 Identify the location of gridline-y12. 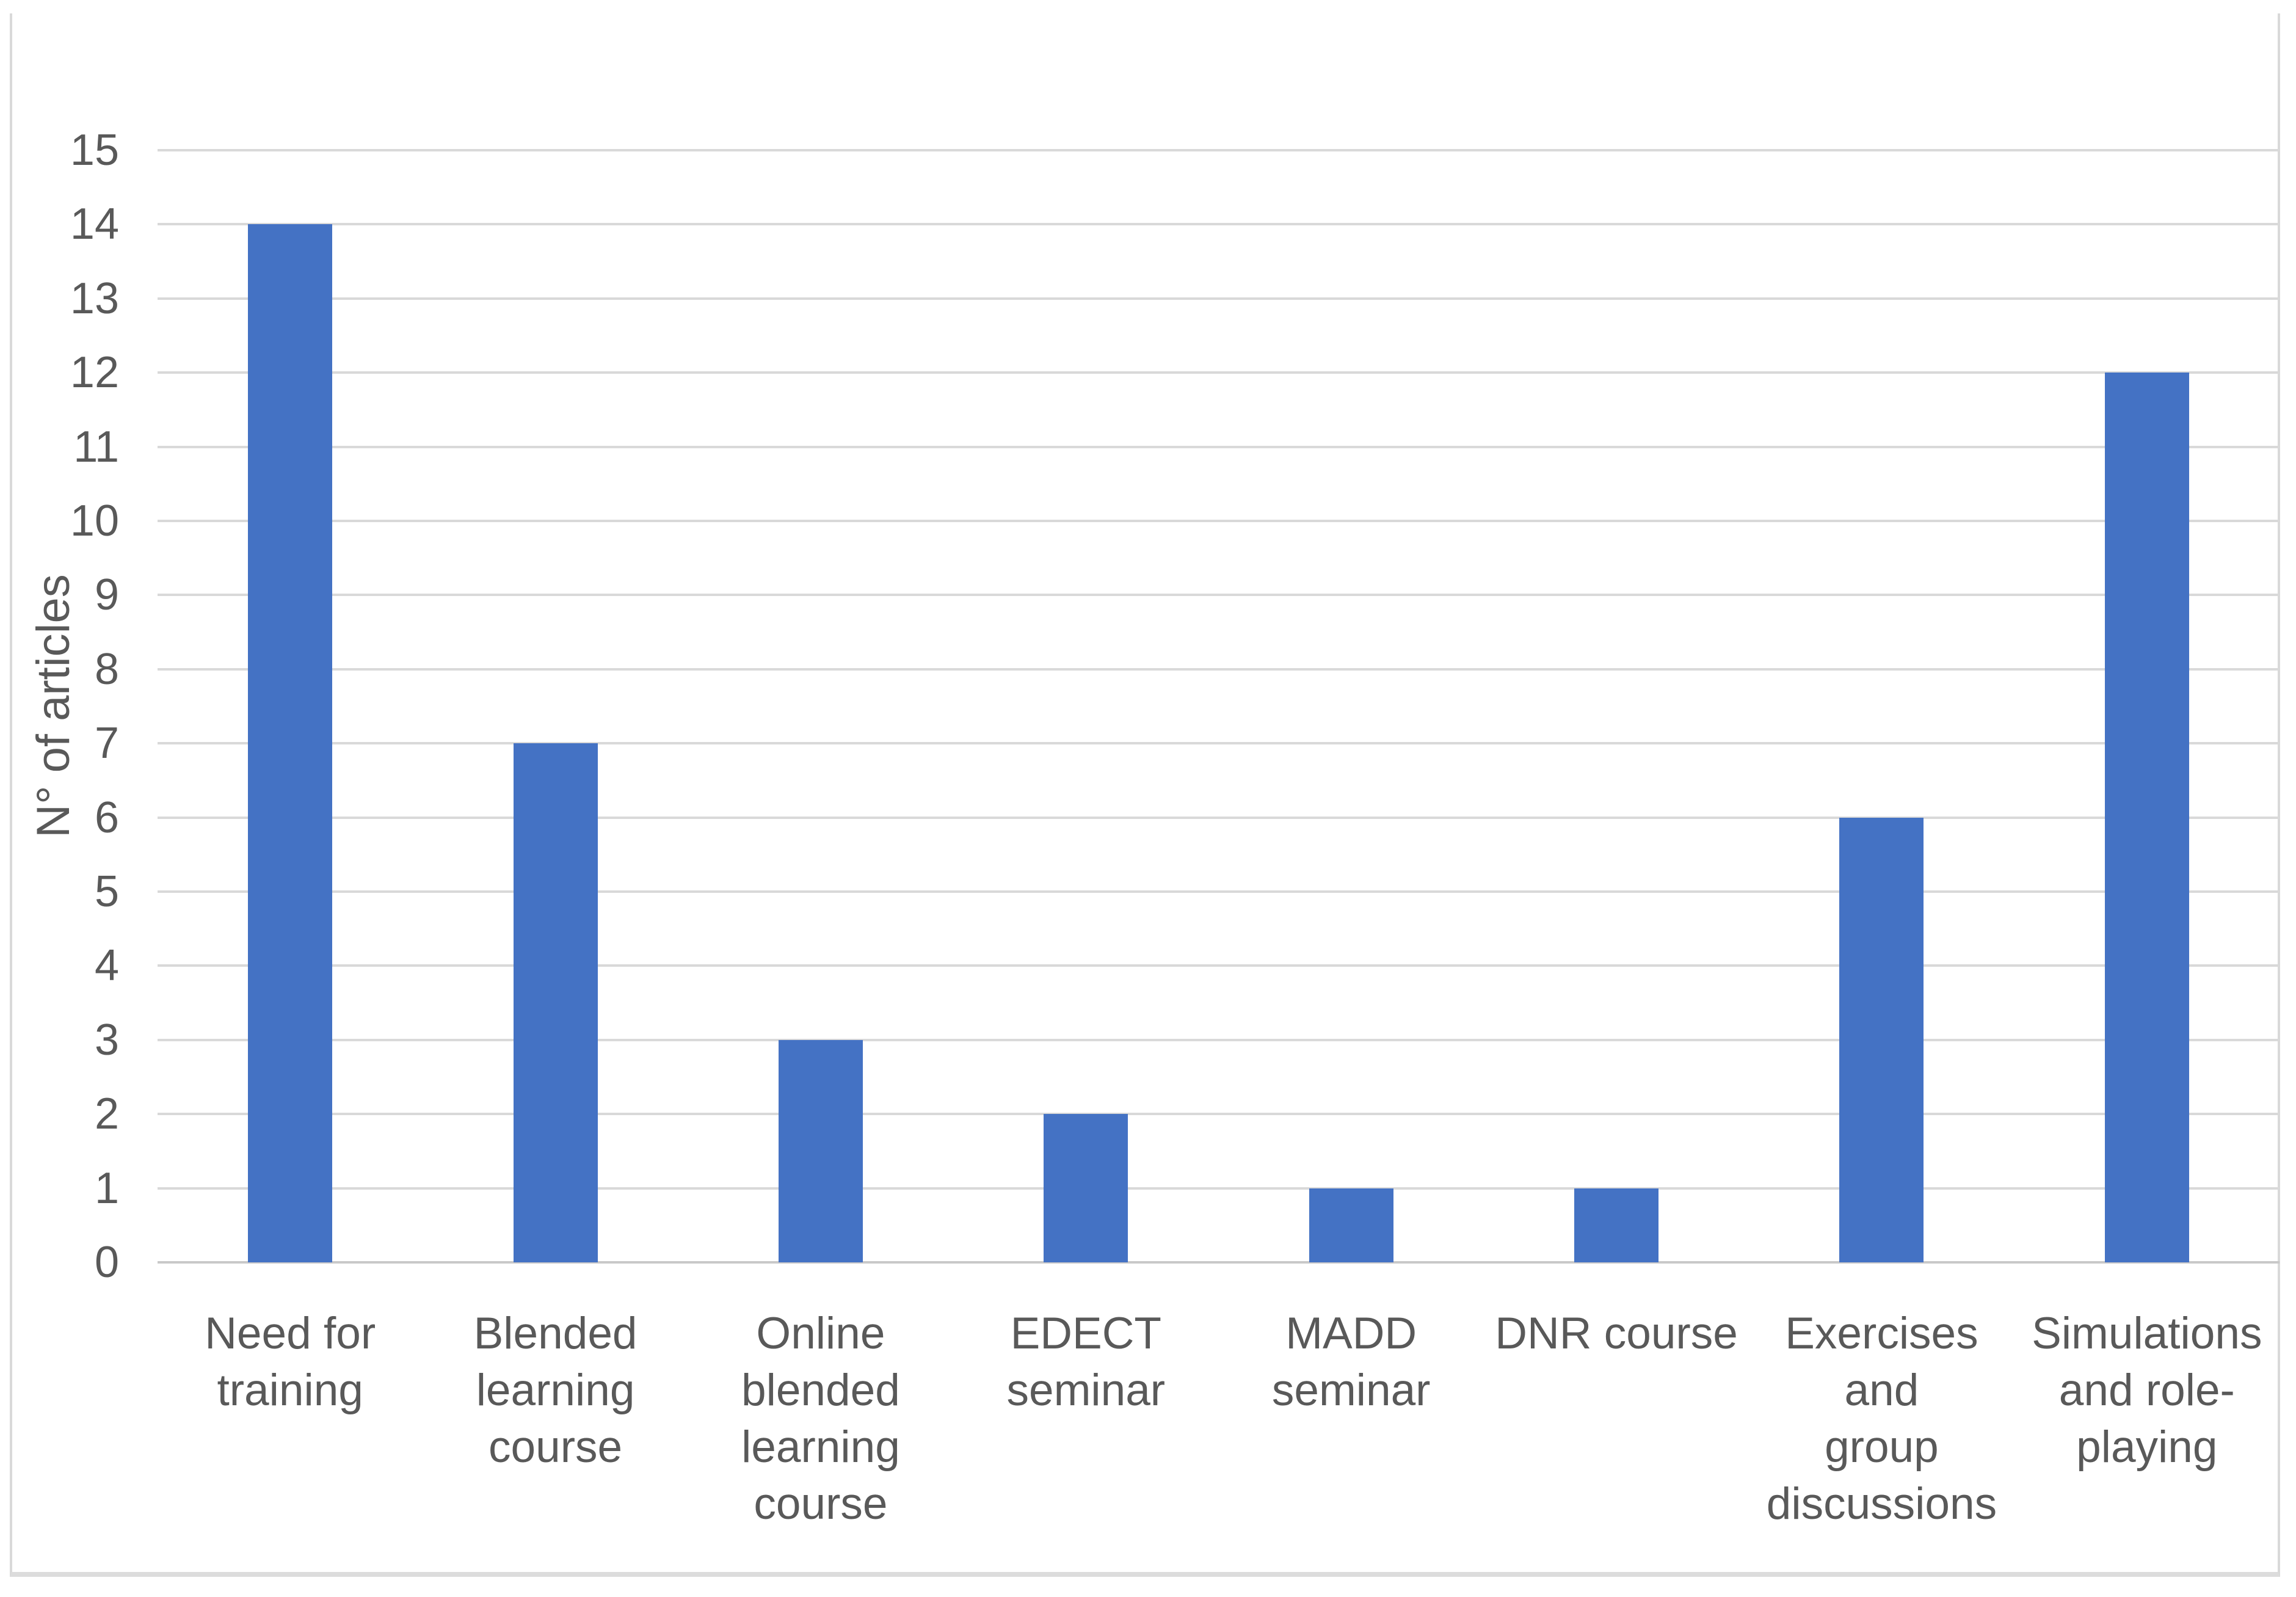
(1219, 372).